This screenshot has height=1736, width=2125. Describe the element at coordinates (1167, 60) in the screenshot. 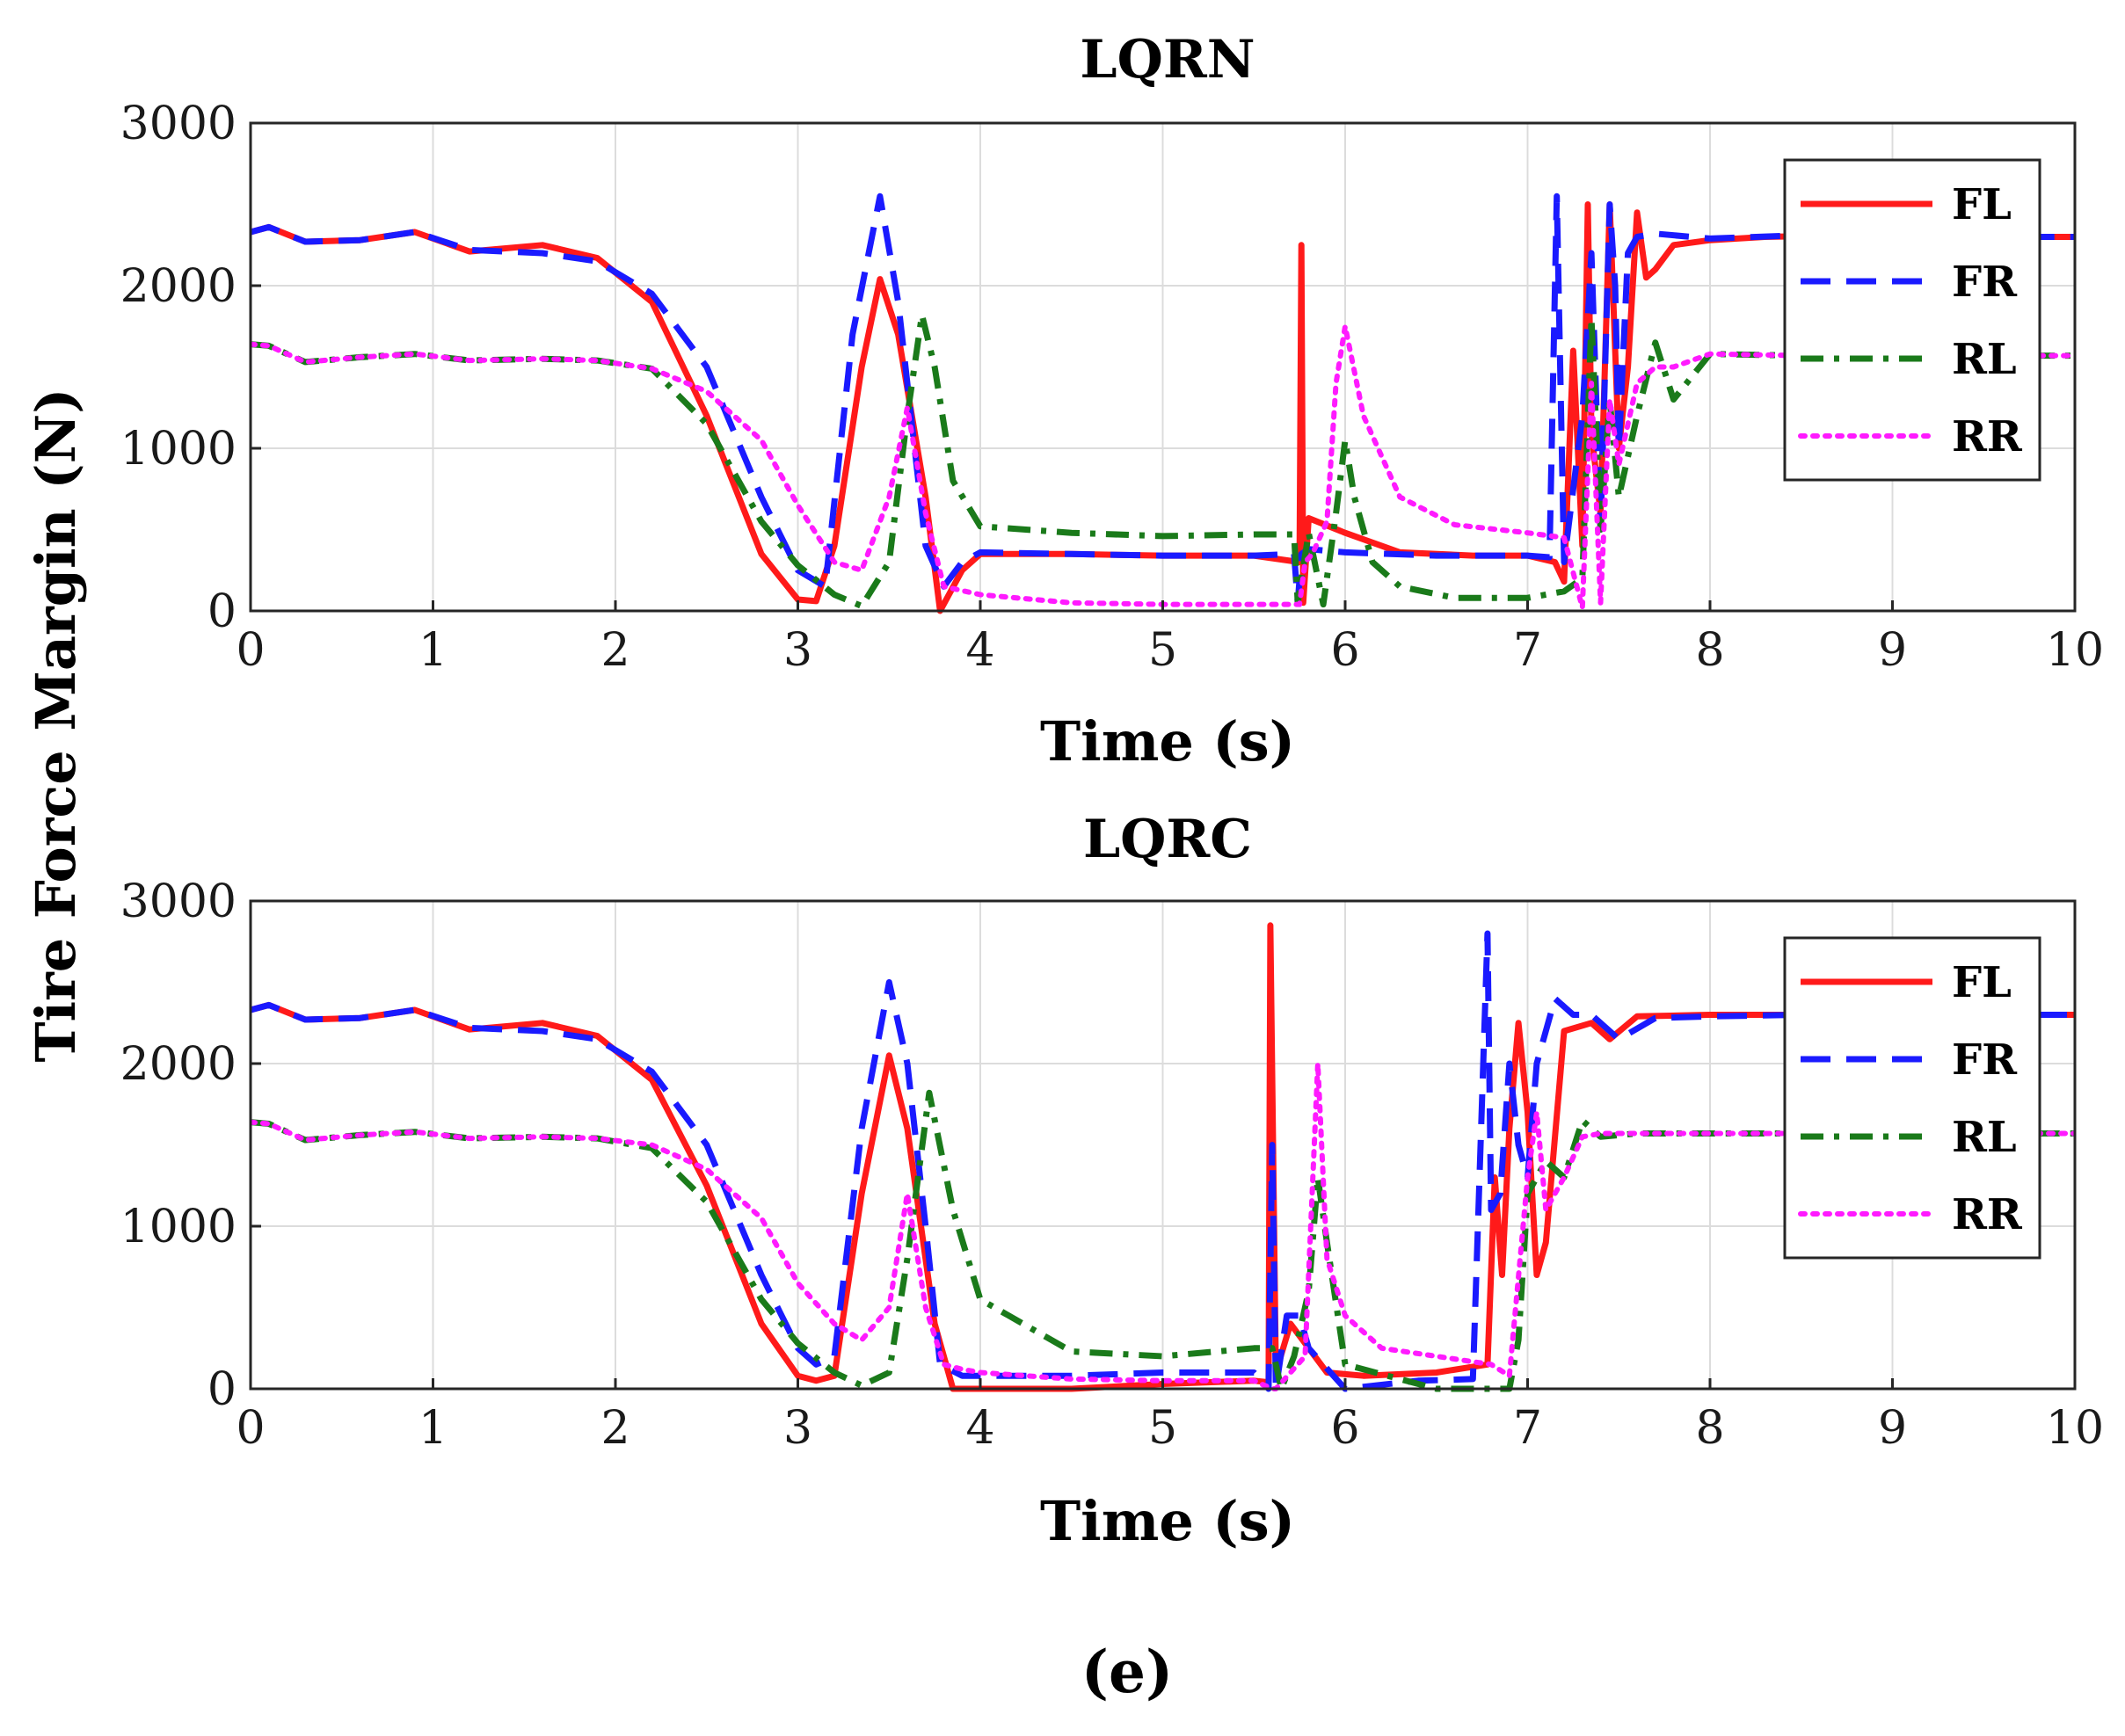

I see `chart-title: LQRN` at that location.